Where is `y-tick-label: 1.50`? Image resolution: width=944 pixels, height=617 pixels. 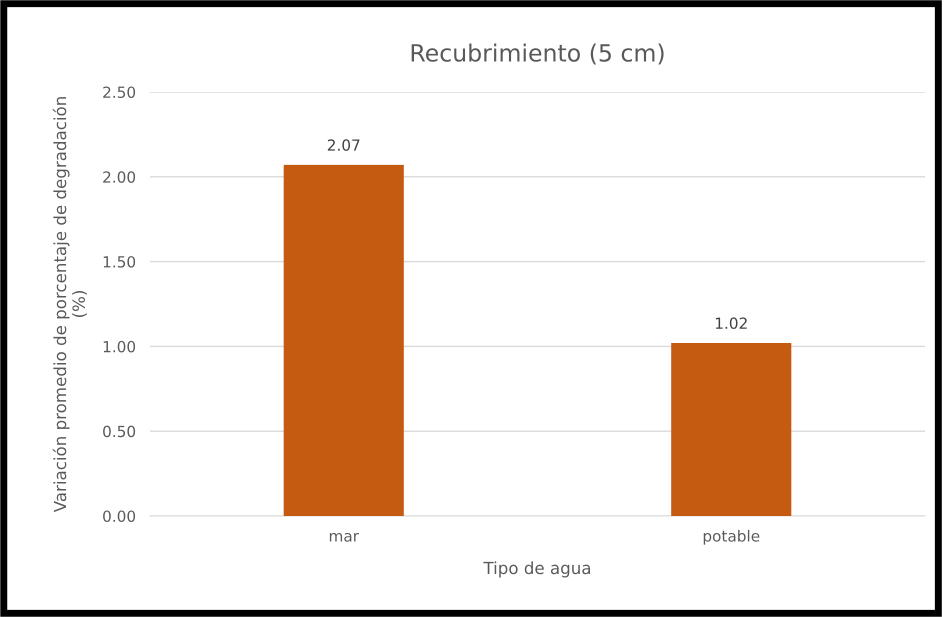
y-tick-label: 1.50 is located at coordinates (120, 262).